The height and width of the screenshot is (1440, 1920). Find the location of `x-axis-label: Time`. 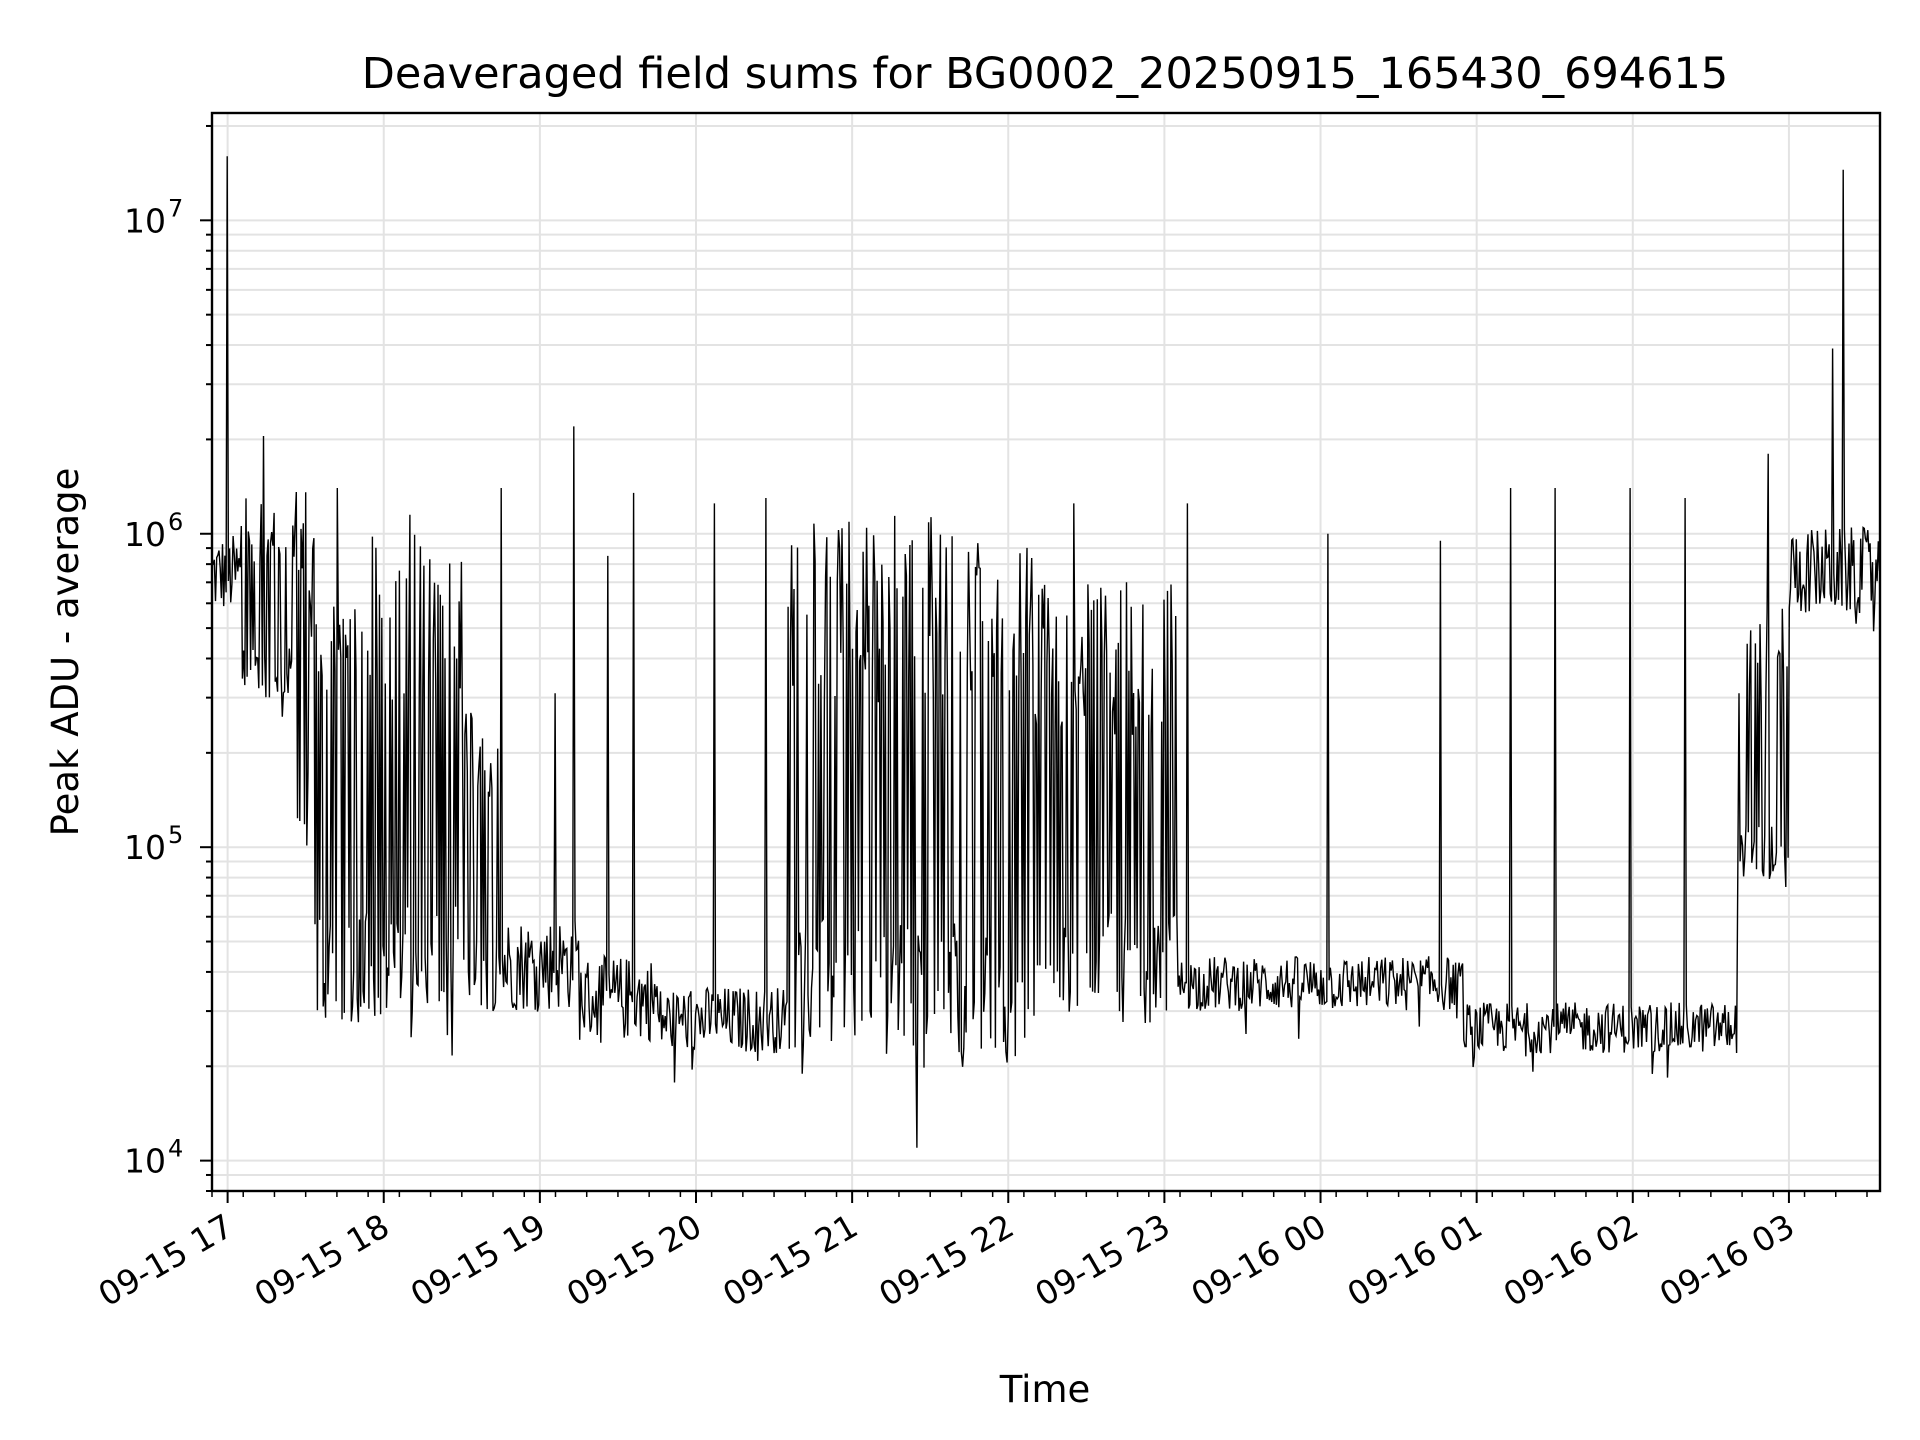

x-axis-label: Time is located at coordinates (1045, 1389).